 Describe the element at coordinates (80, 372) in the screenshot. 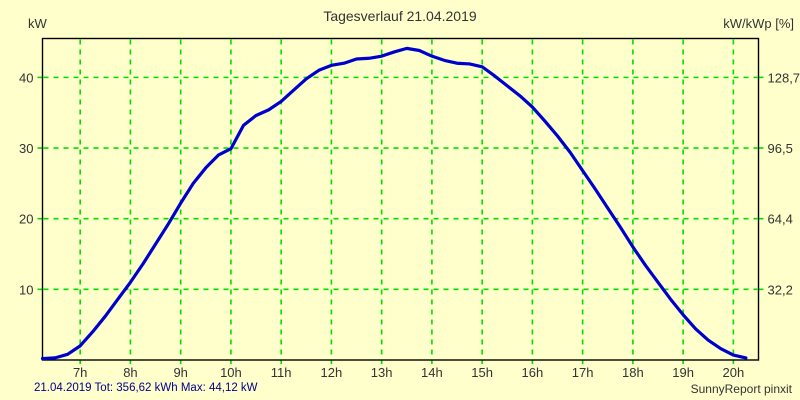

I see `x-tick-label: 7h` at that location.